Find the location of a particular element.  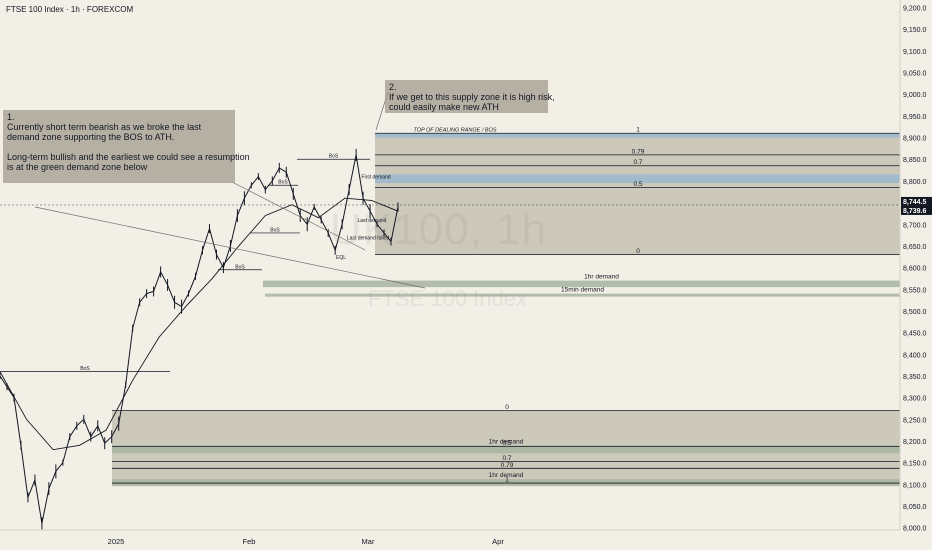

price-tick-label: 8,050.0 is located at coordinates (914, 507).